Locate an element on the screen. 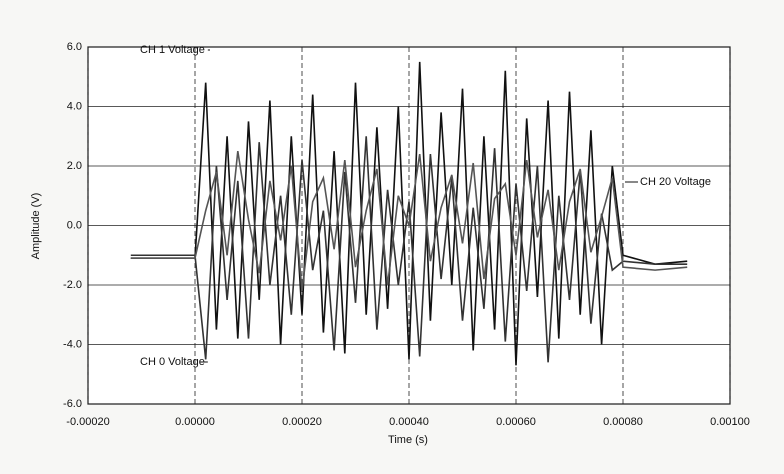 Image resolution: width=784 pixels, height=474 pixels. y-axis-label: Amplitude (V) is located at coordinates (36, 226).